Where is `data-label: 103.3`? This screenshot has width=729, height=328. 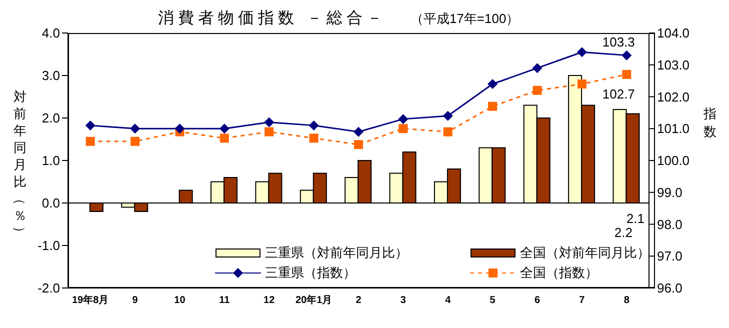 data-label: 103.3 is located at coordinates (618, 42).